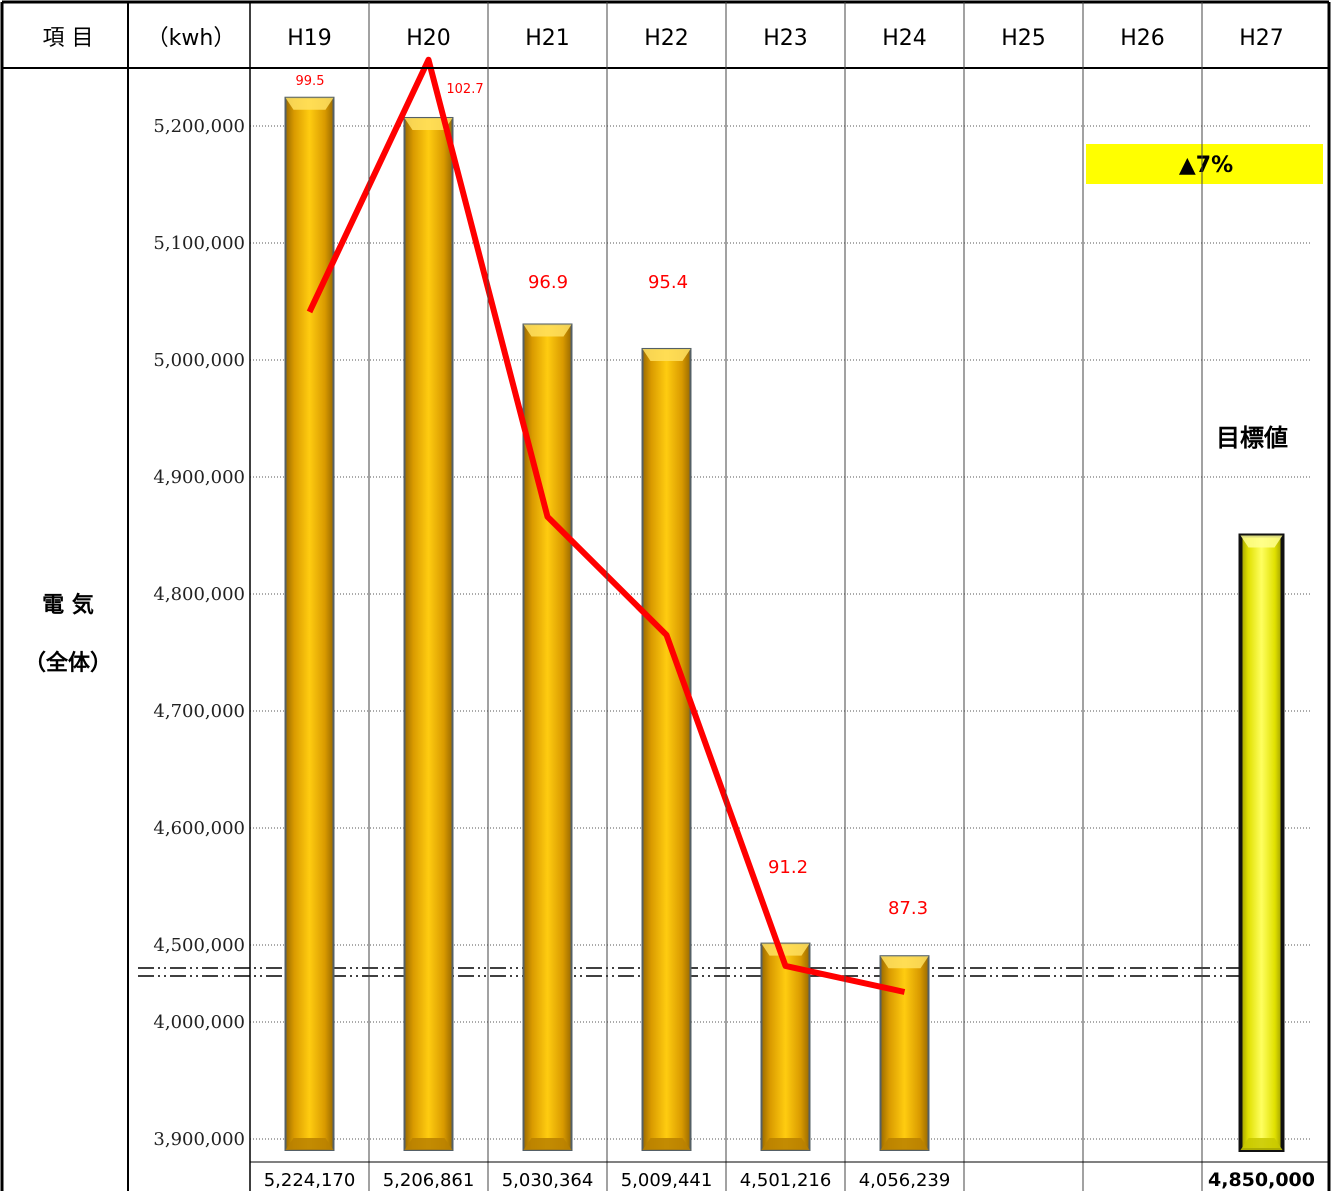 The width and height of the screenshot is (1331, 1191). Describe the element at coordinates (1261, 38) in the screenshot. I see `header-H27: H27` at that location.